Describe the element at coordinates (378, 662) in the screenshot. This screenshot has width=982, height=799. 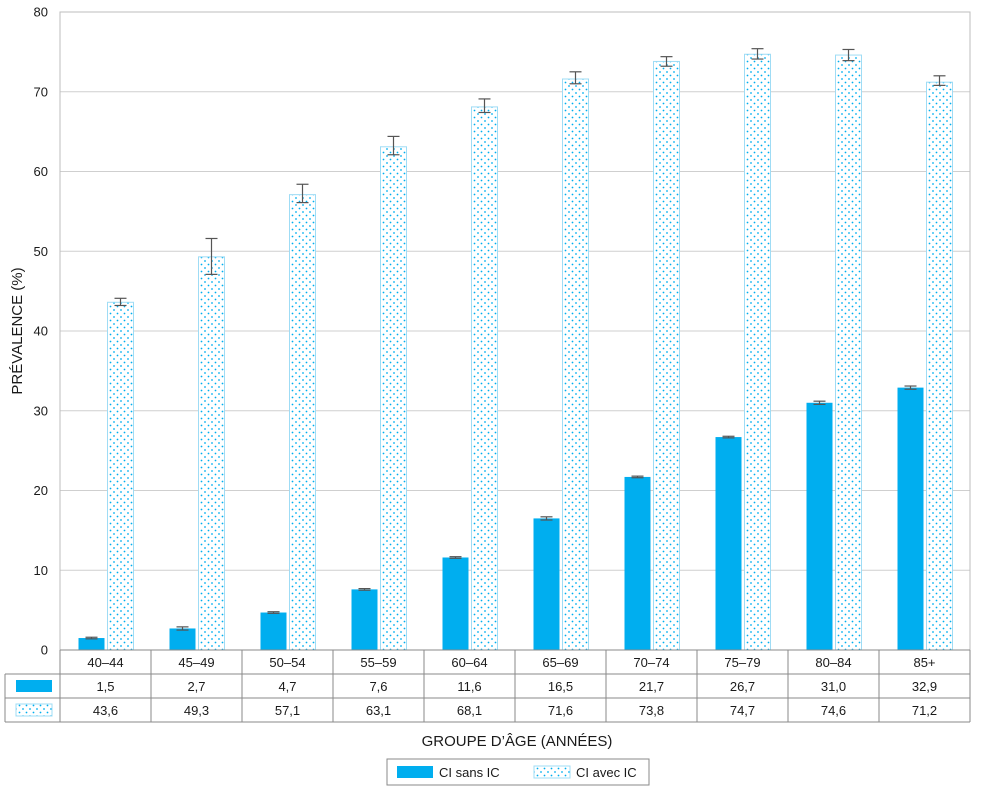
I see `x-tick-label: 55–59` at that location.